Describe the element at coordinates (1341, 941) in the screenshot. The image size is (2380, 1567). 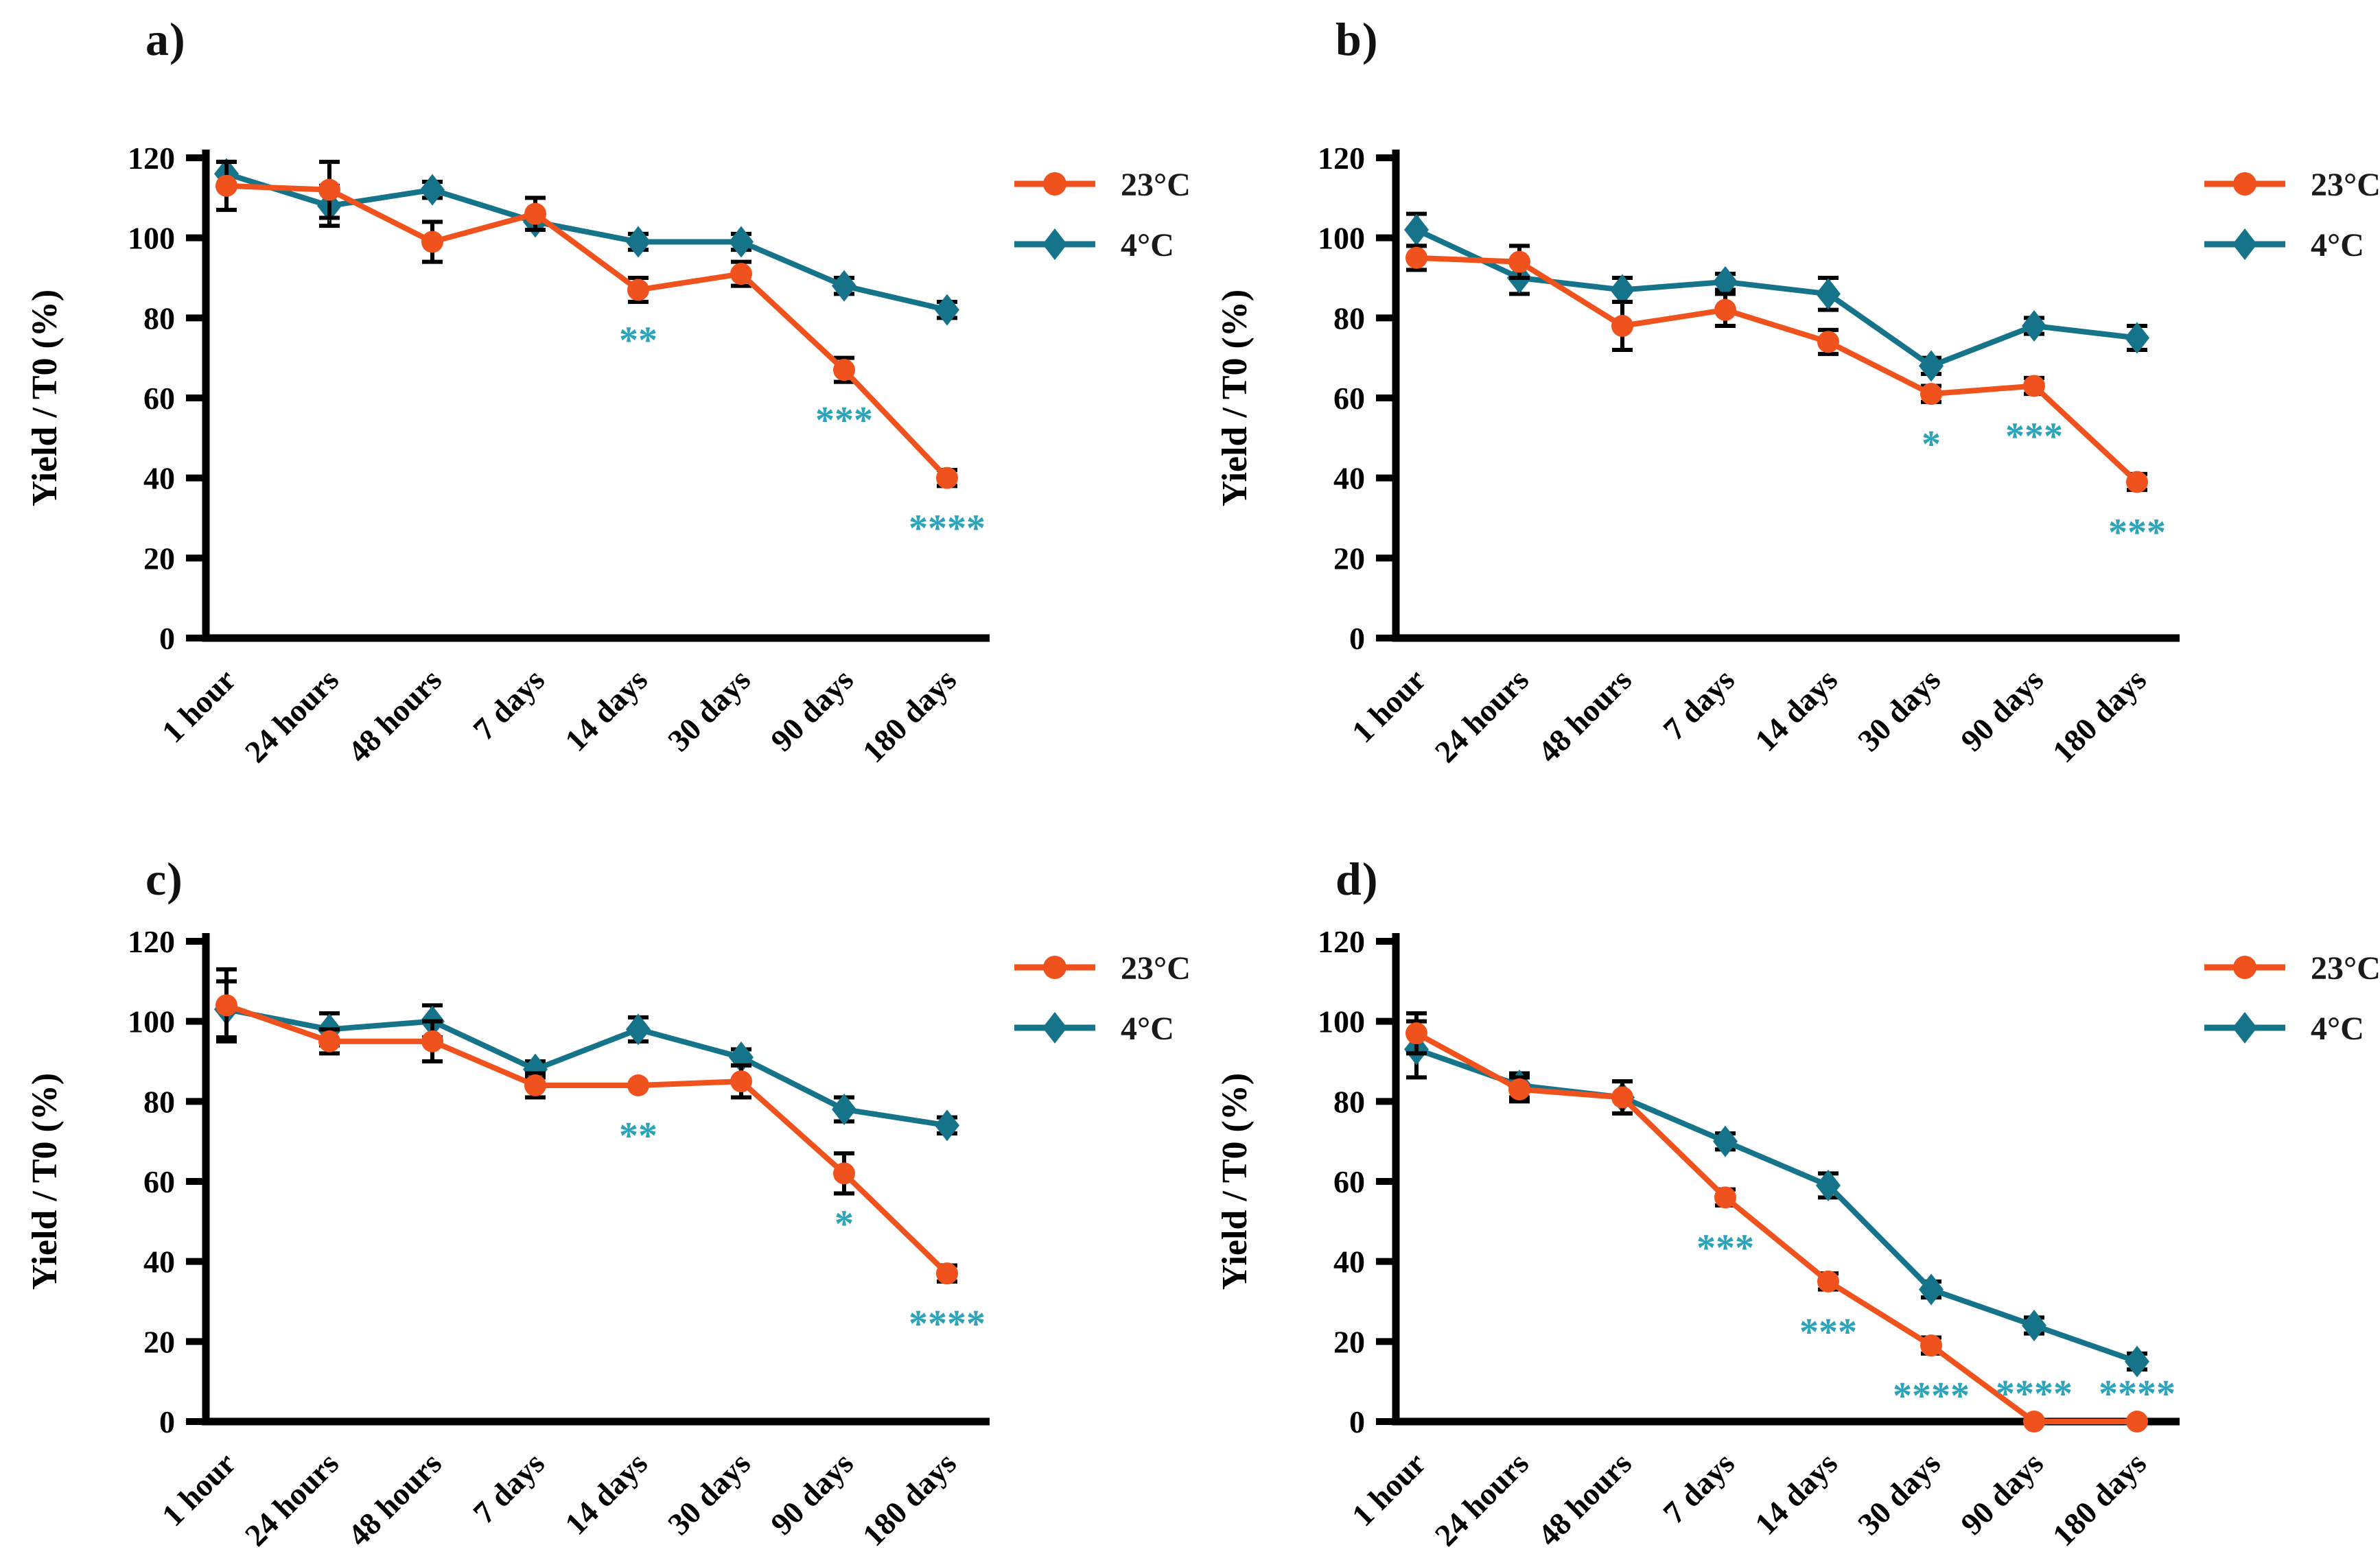
I see `y-tick-label: 120` at that location.